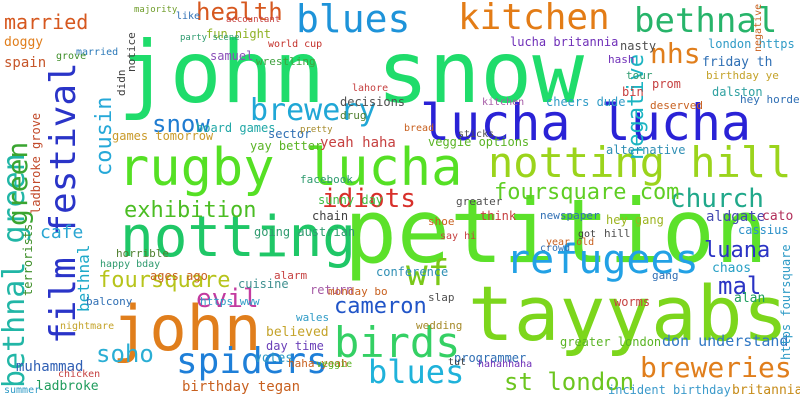 This screenshot has height=400, width=800. I want to click on cloud-word: idiots, so click(369, 199).